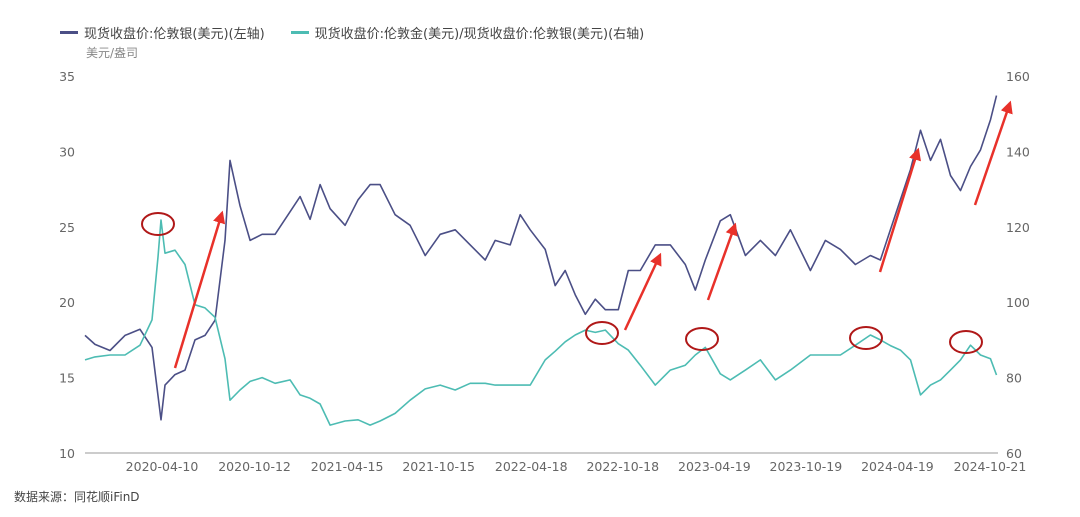 Image resolution: width=1080 pixels, height=517 pixels. What do you see at coordinates (174, 34) in the screenshot?
I see `legend-label-silver: 现货收盘价:伦敦银(美元)(左轴)` at bounding box center [174, 34].